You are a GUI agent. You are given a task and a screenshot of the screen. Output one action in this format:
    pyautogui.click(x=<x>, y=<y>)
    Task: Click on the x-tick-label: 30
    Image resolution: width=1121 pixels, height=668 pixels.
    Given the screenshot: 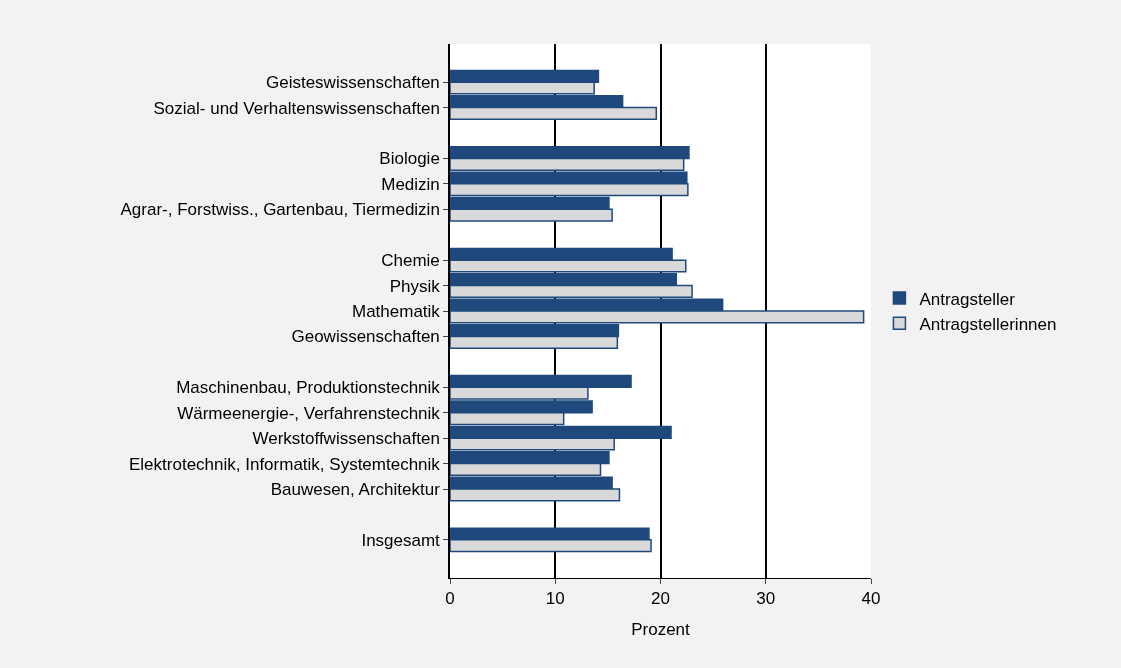 What is the action you would take?
    pyautogui.click(x=766, y=599)
    